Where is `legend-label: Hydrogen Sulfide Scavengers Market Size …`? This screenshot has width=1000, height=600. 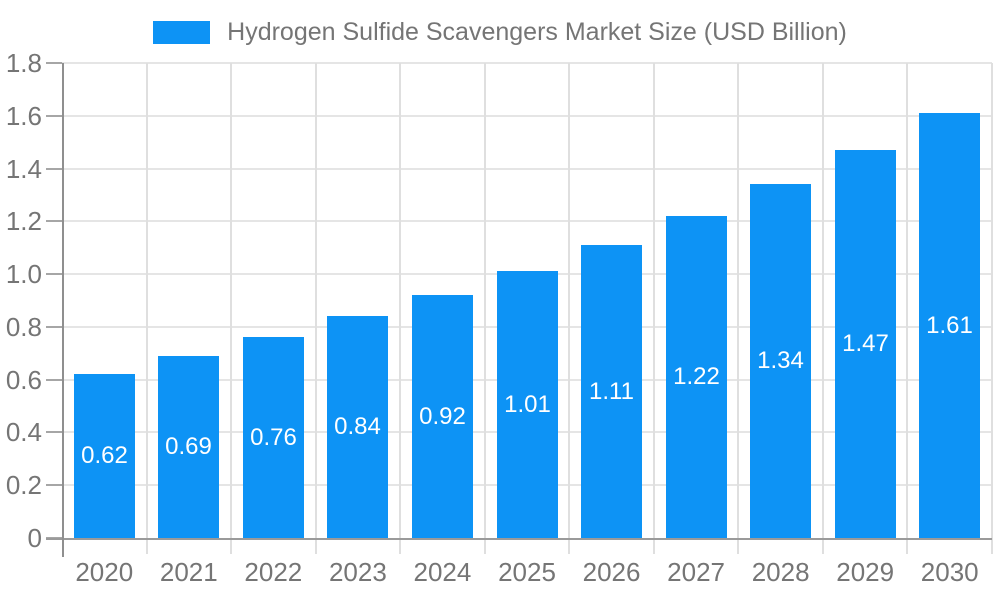 legend-label: Hydrogen Sulfide Scavengers Market Size … is located at coordinates (537, 31).